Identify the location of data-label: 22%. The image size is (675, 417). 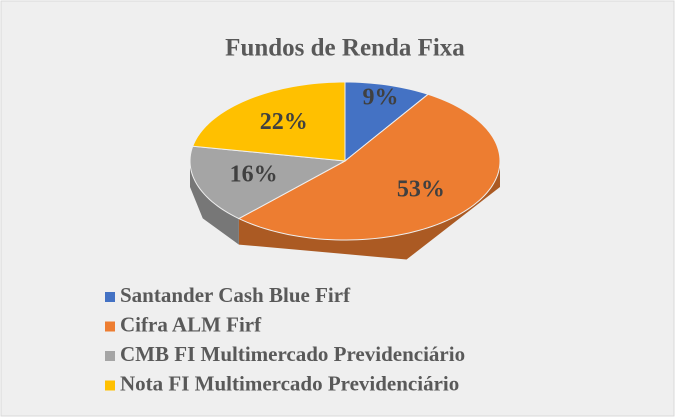
(284, 122).